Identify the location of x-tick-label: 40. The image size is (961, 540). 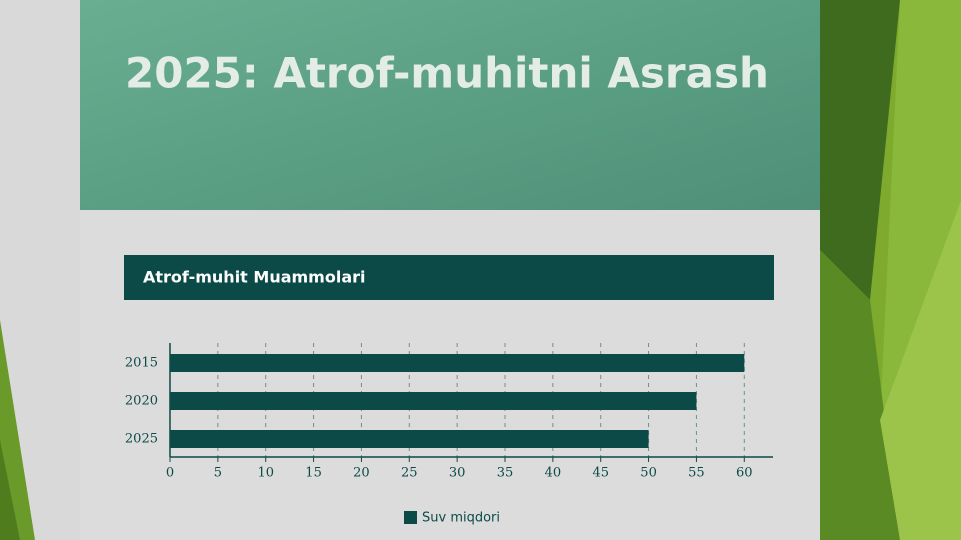
(553, 473).